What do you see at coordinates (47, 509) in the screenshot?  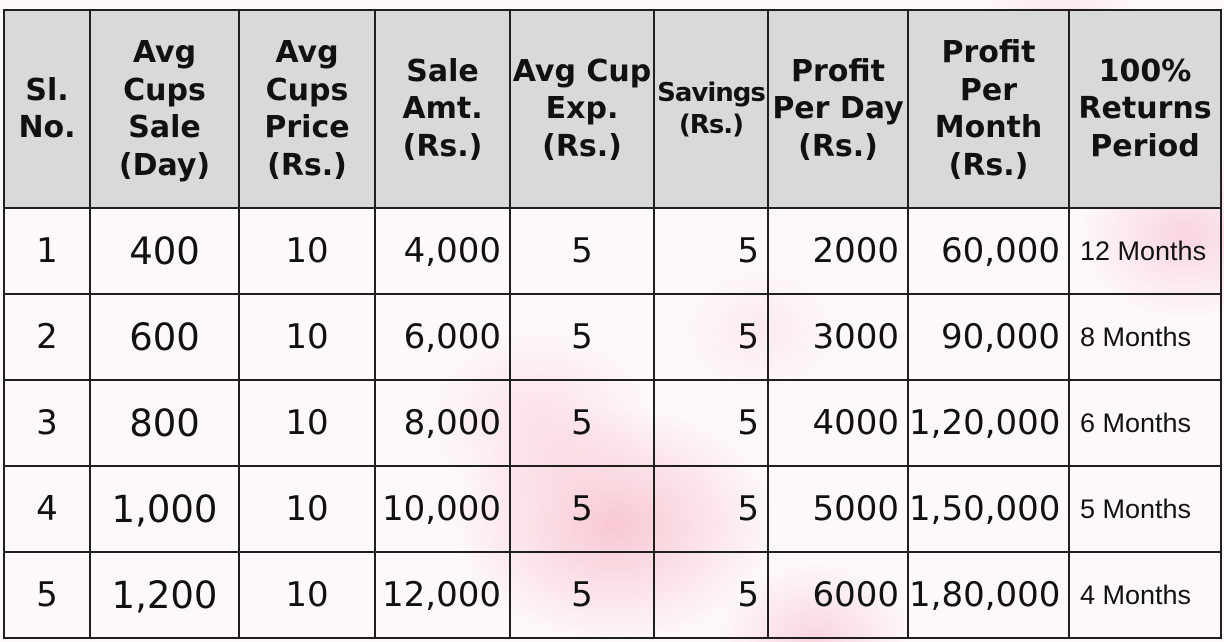 I see `cell-sl-no: 4` at bounding box center [47, 509].